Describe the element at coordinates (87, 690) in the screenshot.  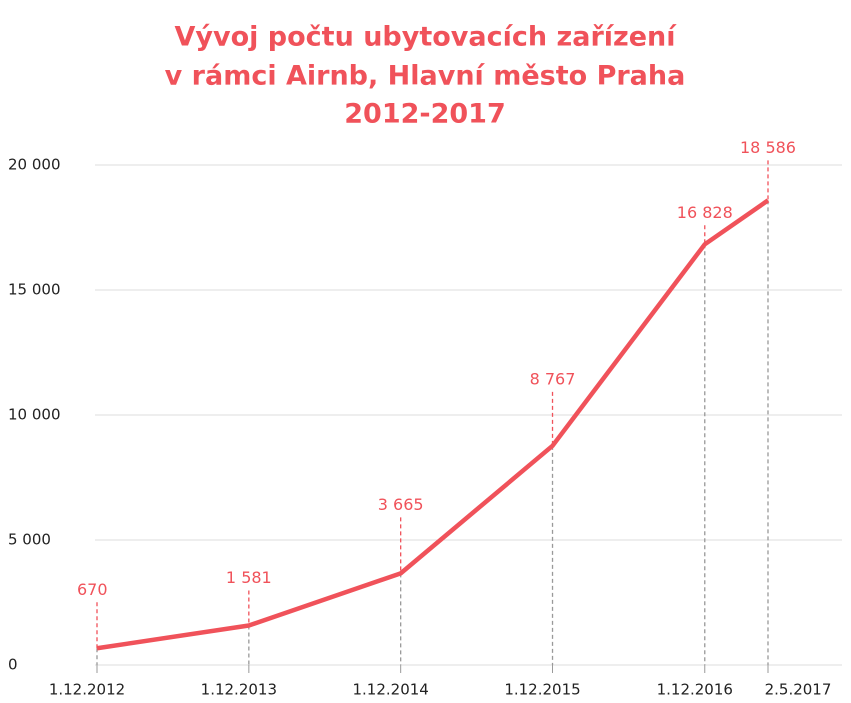
I see `x-tick-label: 1.12.2012` at that location.